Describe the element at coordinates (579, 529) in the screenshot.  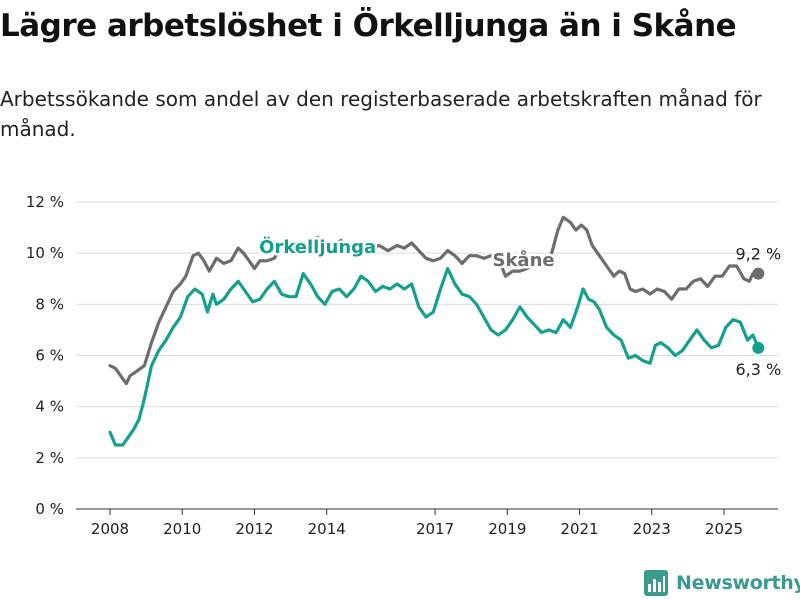
I see `x-tick-label: 2021` at that location.